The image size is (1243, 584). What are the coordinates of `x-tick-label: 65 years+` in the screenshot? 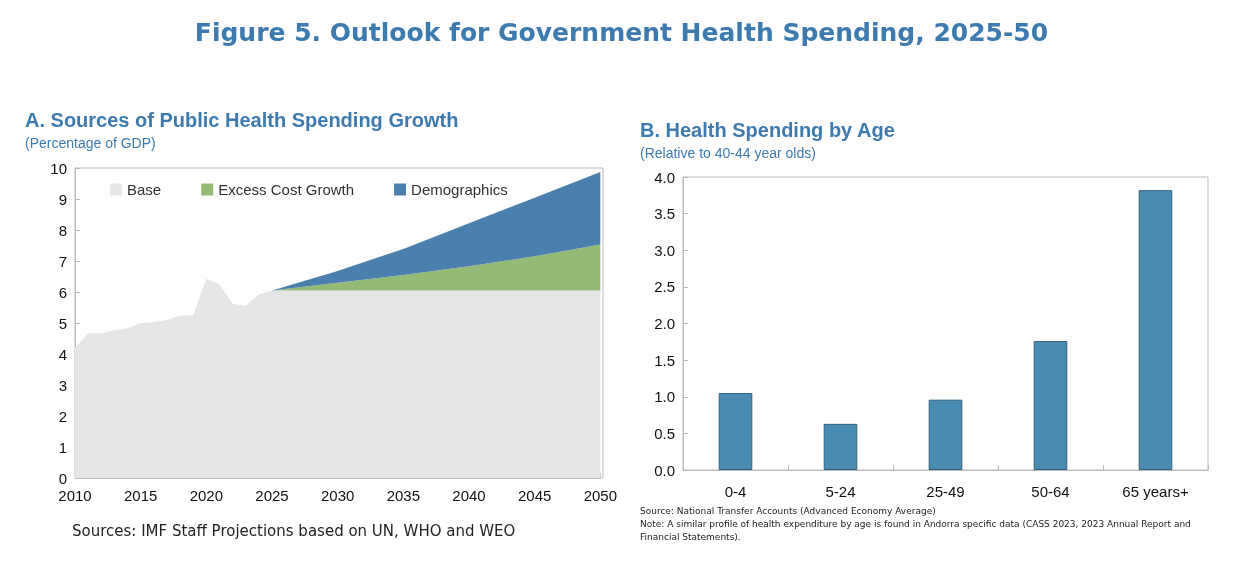 It's located at (1155, 491).